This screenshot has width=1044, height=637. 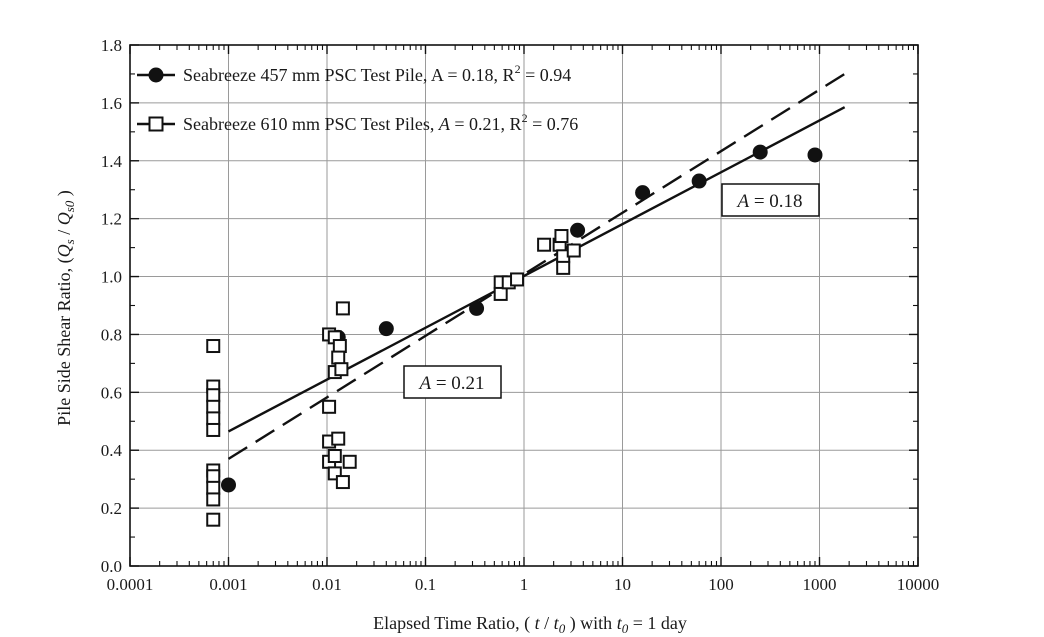 I want to click on annotation-text-a-018: A = 0.18, so click(x=768, y=201).